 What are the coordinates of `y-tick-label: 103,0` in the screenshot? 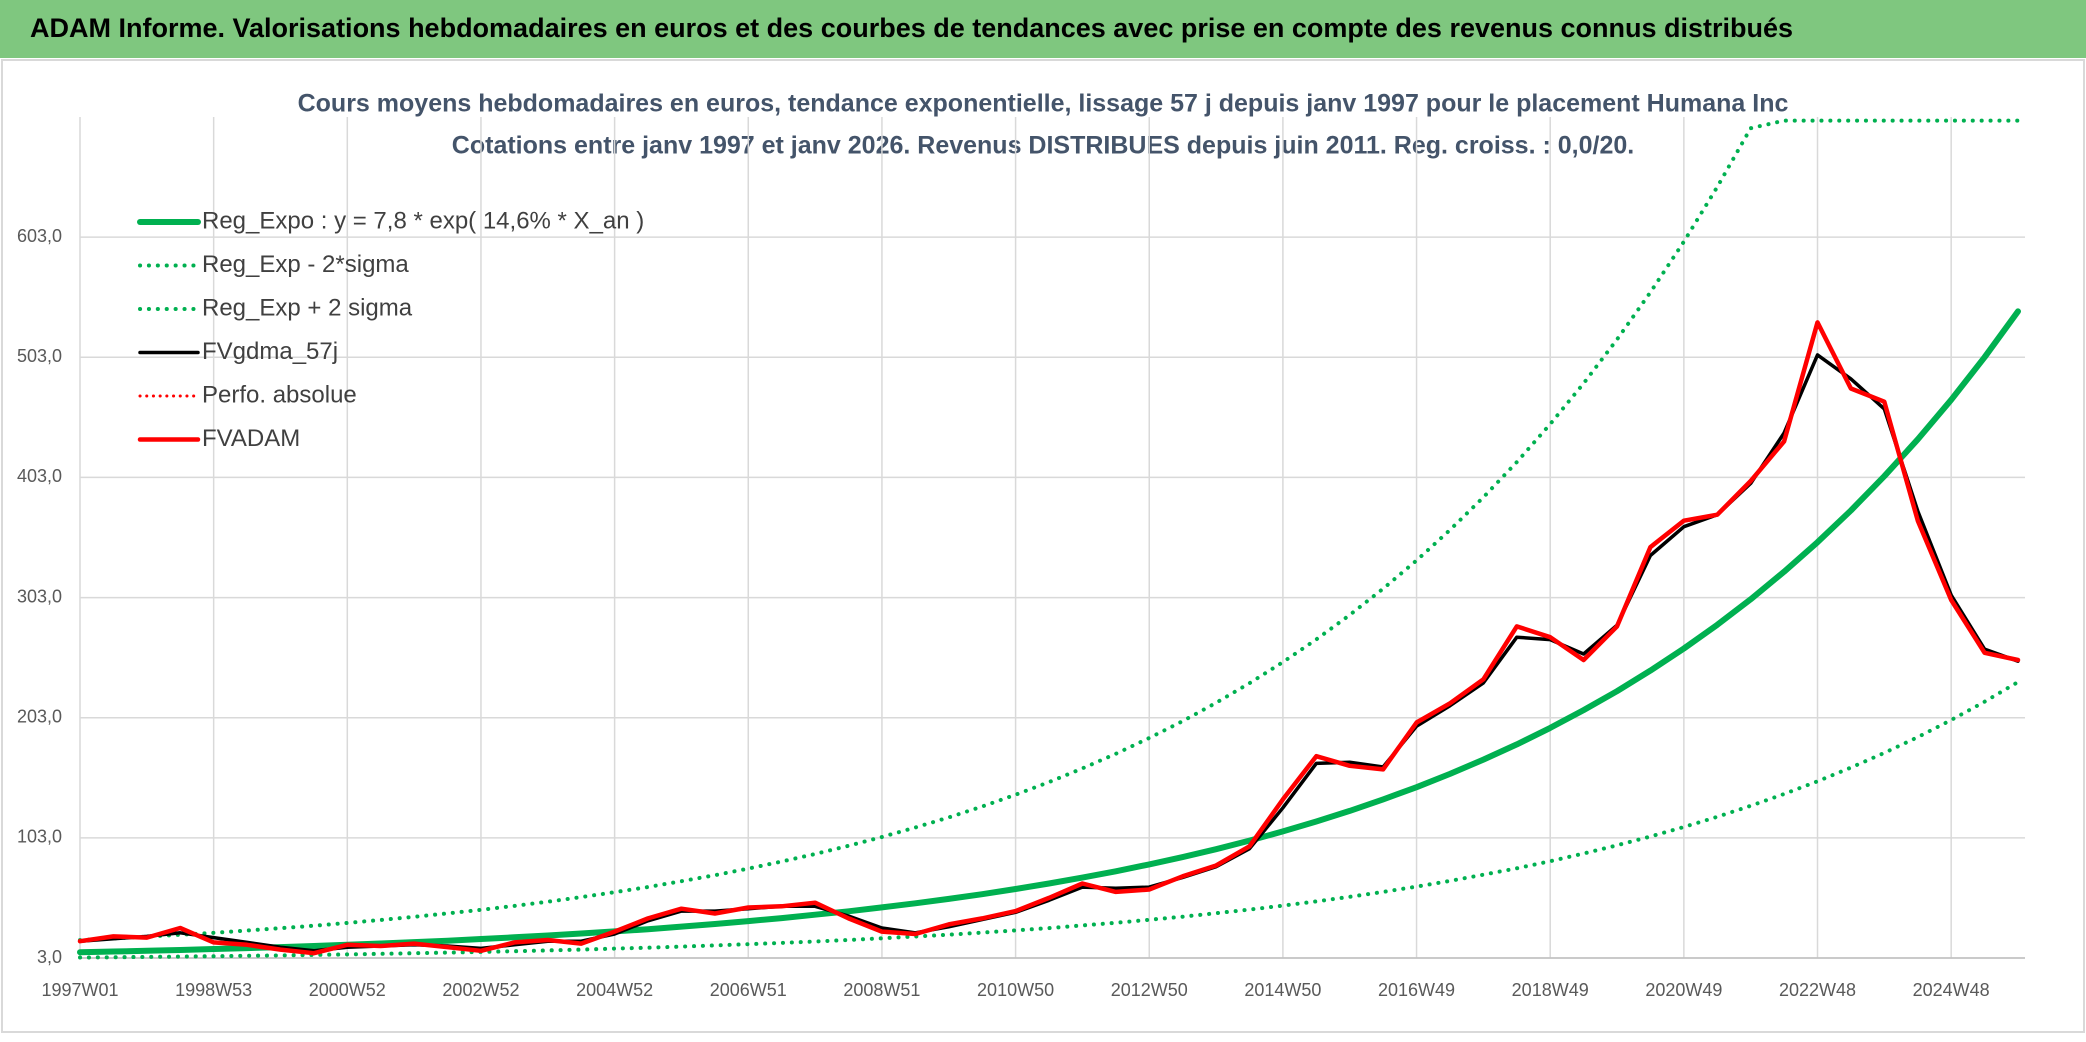 It's located at (39, 837).